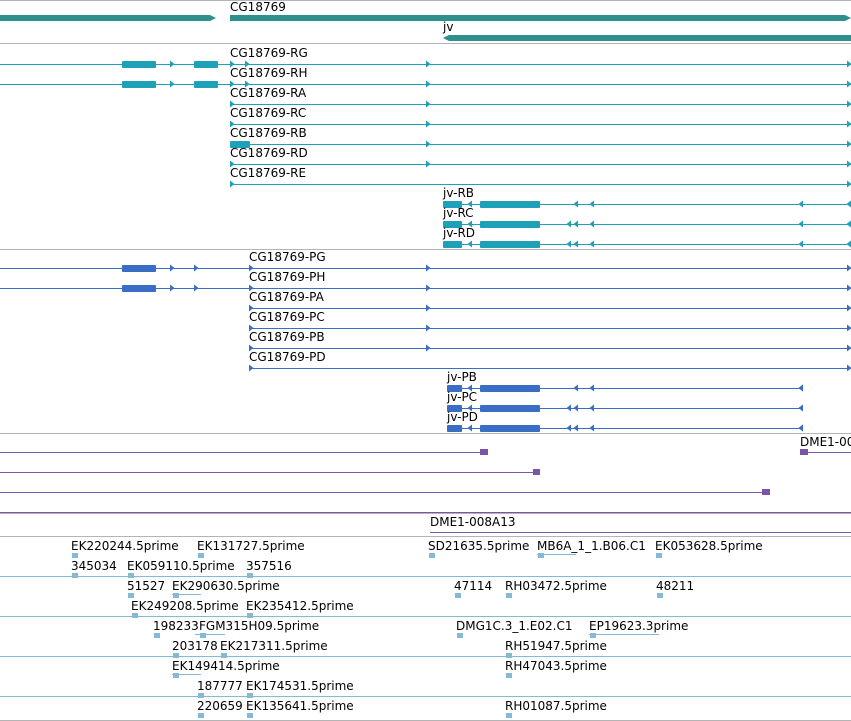 The height and width of the screenshot is (721, 851). I want to click on tx-jv-rc: jv-RC, so click(646, 217).